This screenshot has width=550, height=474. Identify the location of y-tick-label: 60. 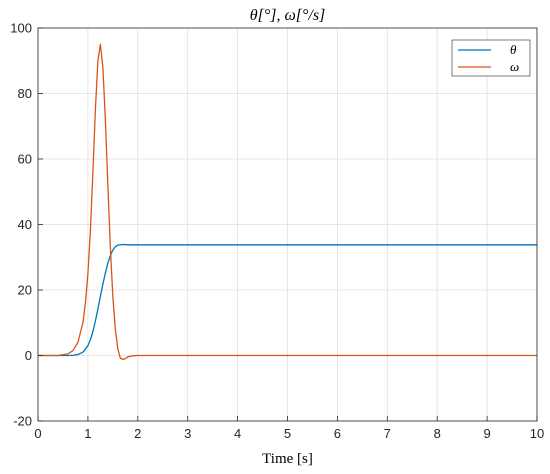
(25, 159).